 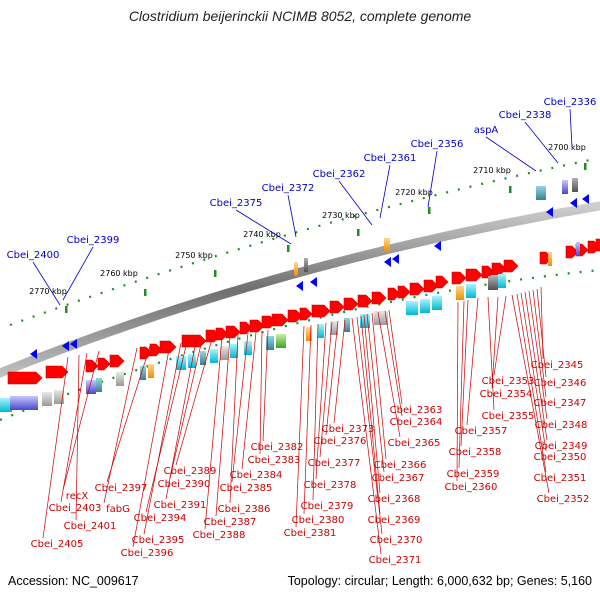 What do you see at coordinates (560, 478) in the screenshot?
I see `gene-label-bottom: Cbei_2351` at bounding box center [560, 478].